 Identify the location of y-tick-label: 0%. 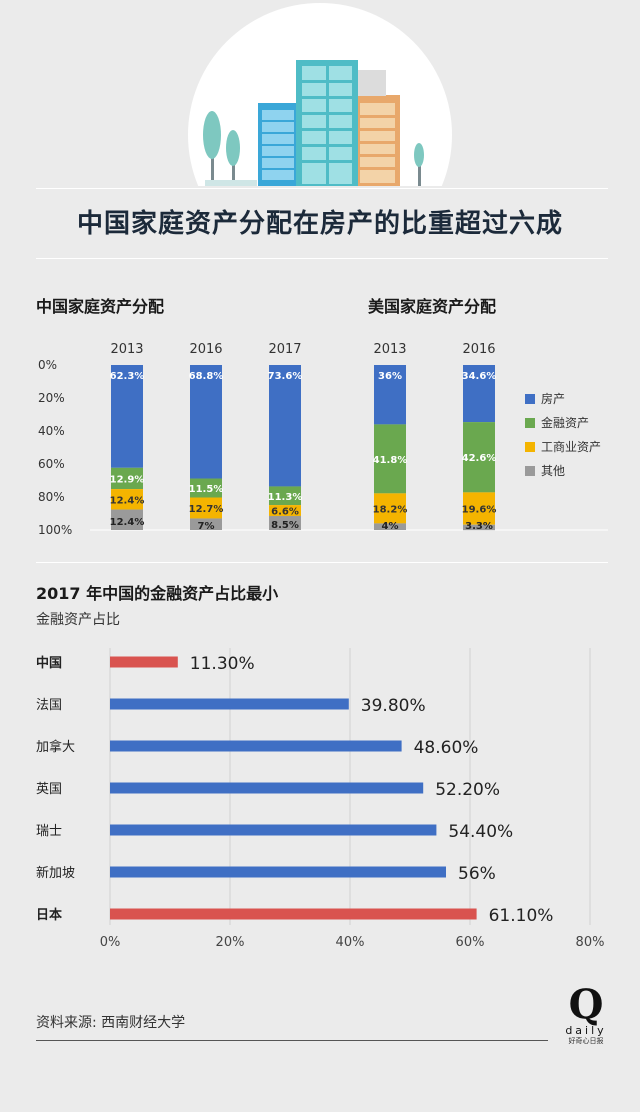
(47, 365).